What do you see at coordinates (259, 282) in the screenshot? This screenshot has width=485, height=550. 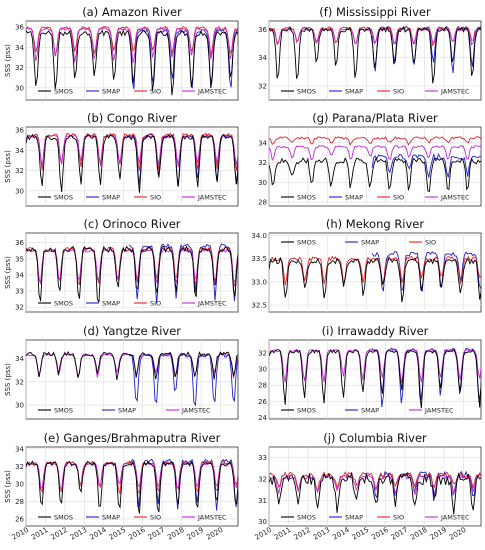 I see `y-tick-label: 33.0` at bounding box center [259, 282].